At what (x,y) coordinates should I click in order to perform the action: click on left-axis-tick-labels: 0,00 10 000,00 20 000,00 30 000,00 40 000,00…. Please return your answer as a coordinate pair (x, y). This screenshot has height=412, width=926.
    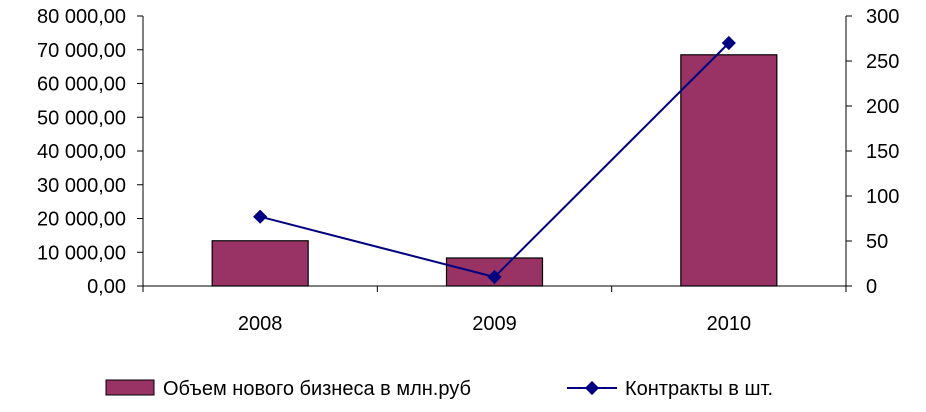
    Looking at the image, I should click on (81, 152).